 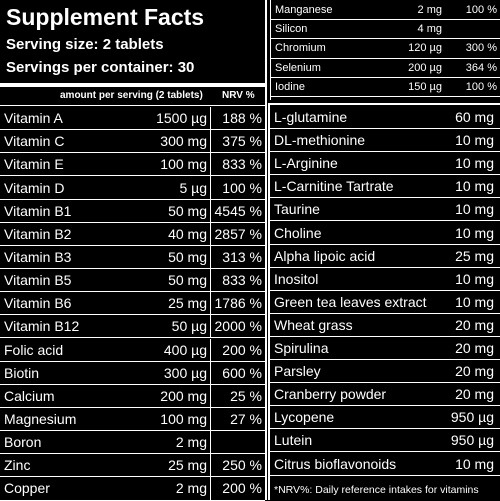 What do you see at coordinates (132, 373) in the screenshot?
I see `table-row: Biotin 300 µg 600 %` at bounding box center [132, 373].